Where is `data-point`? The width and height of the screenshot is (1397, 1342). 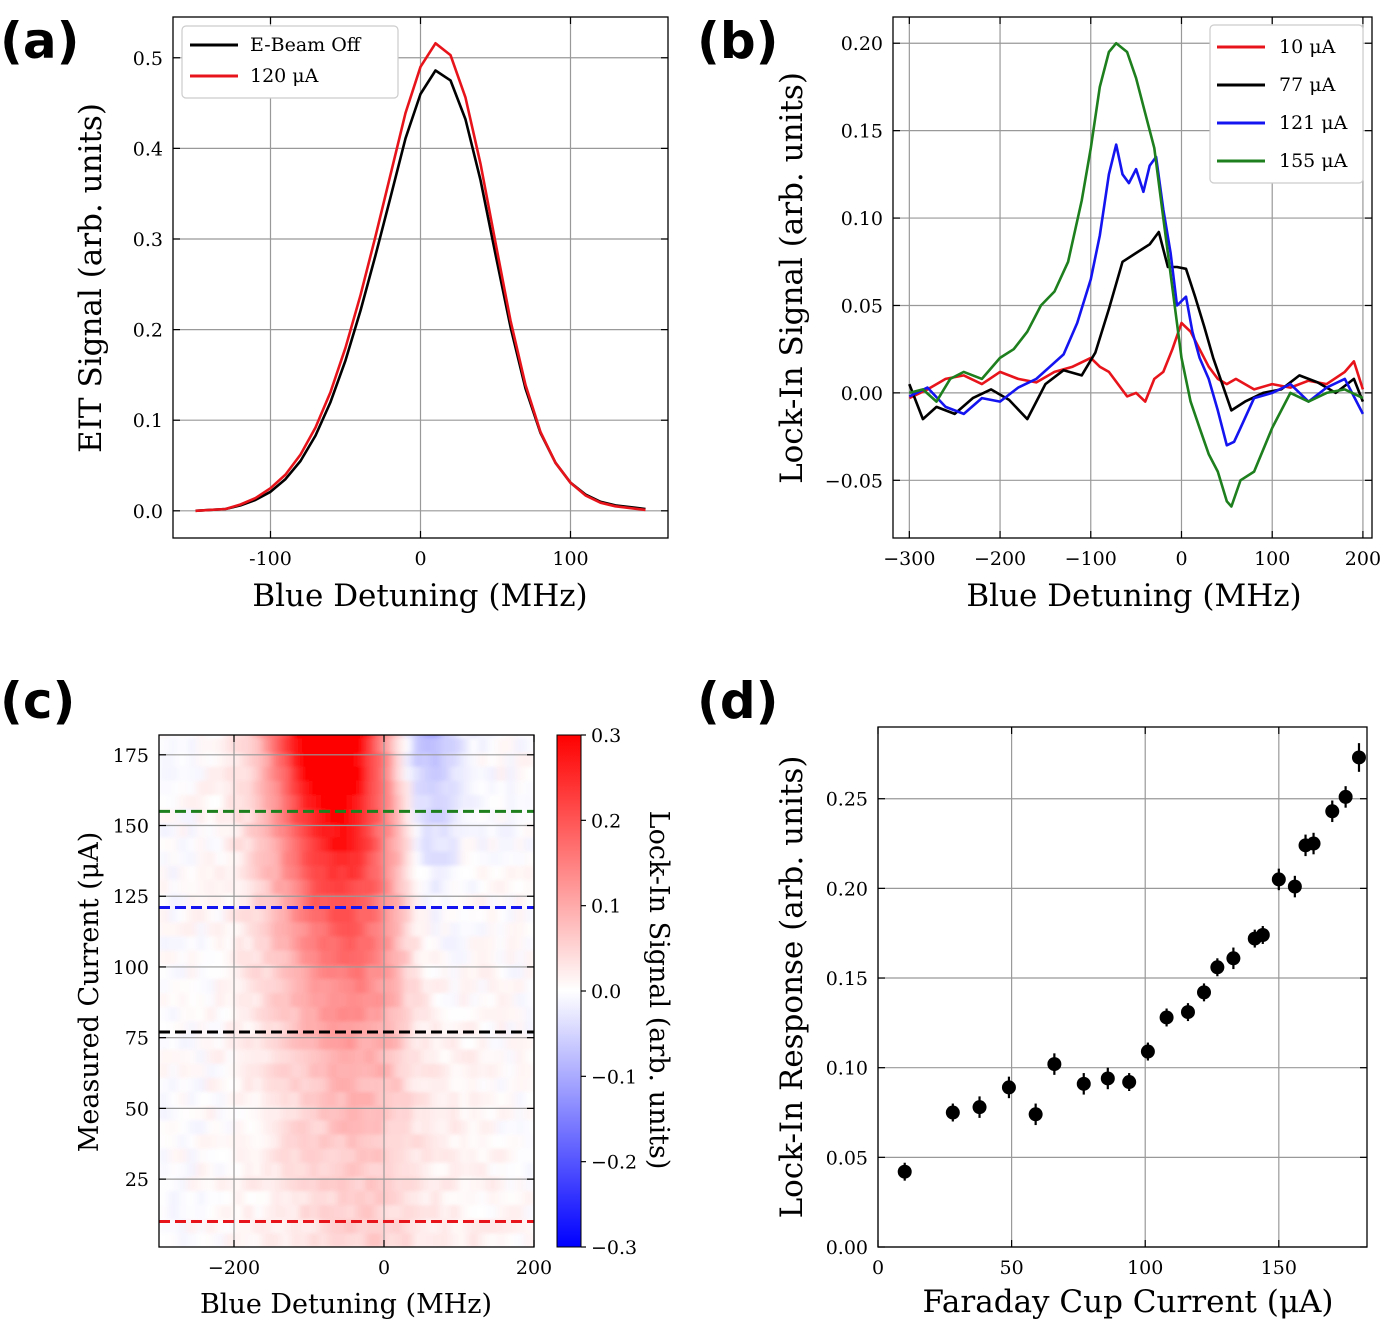
data-point is located at coordinates (1332, 811).